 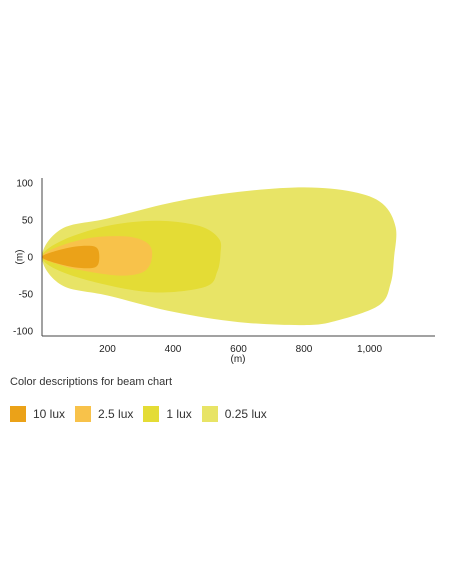 What do you see at coordinates (245, 414) in the screenshot?
I see `legend-label: 0.25 lux` at bounding box center [245, 414].